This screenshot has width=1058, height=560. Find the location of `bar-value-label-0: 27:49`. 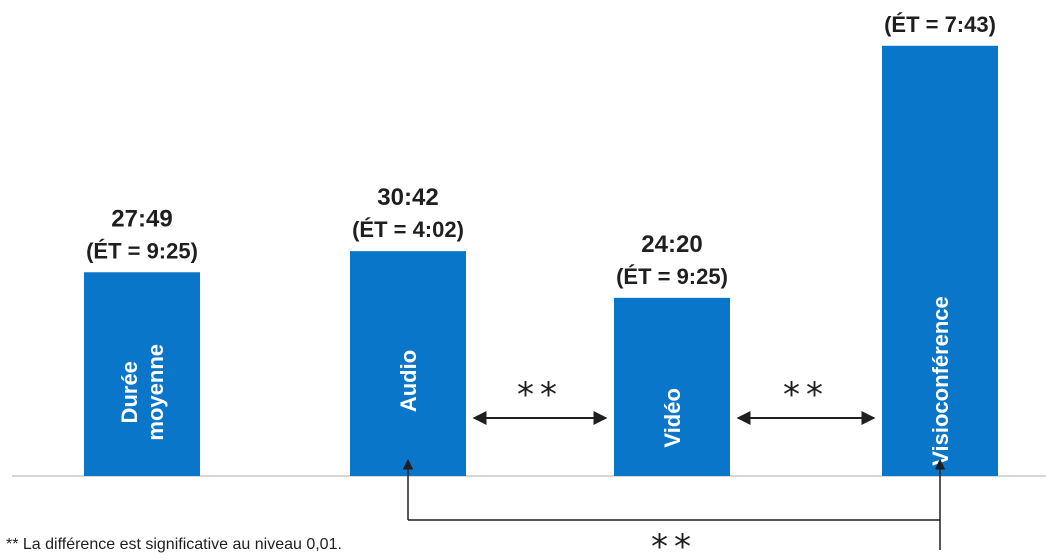

bar-value-label-0: 27:49 is located at coordinates (141, 218).